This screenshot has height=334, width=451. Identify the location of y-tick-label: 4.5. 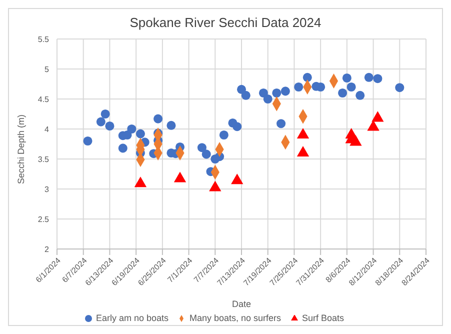
(44, 99).